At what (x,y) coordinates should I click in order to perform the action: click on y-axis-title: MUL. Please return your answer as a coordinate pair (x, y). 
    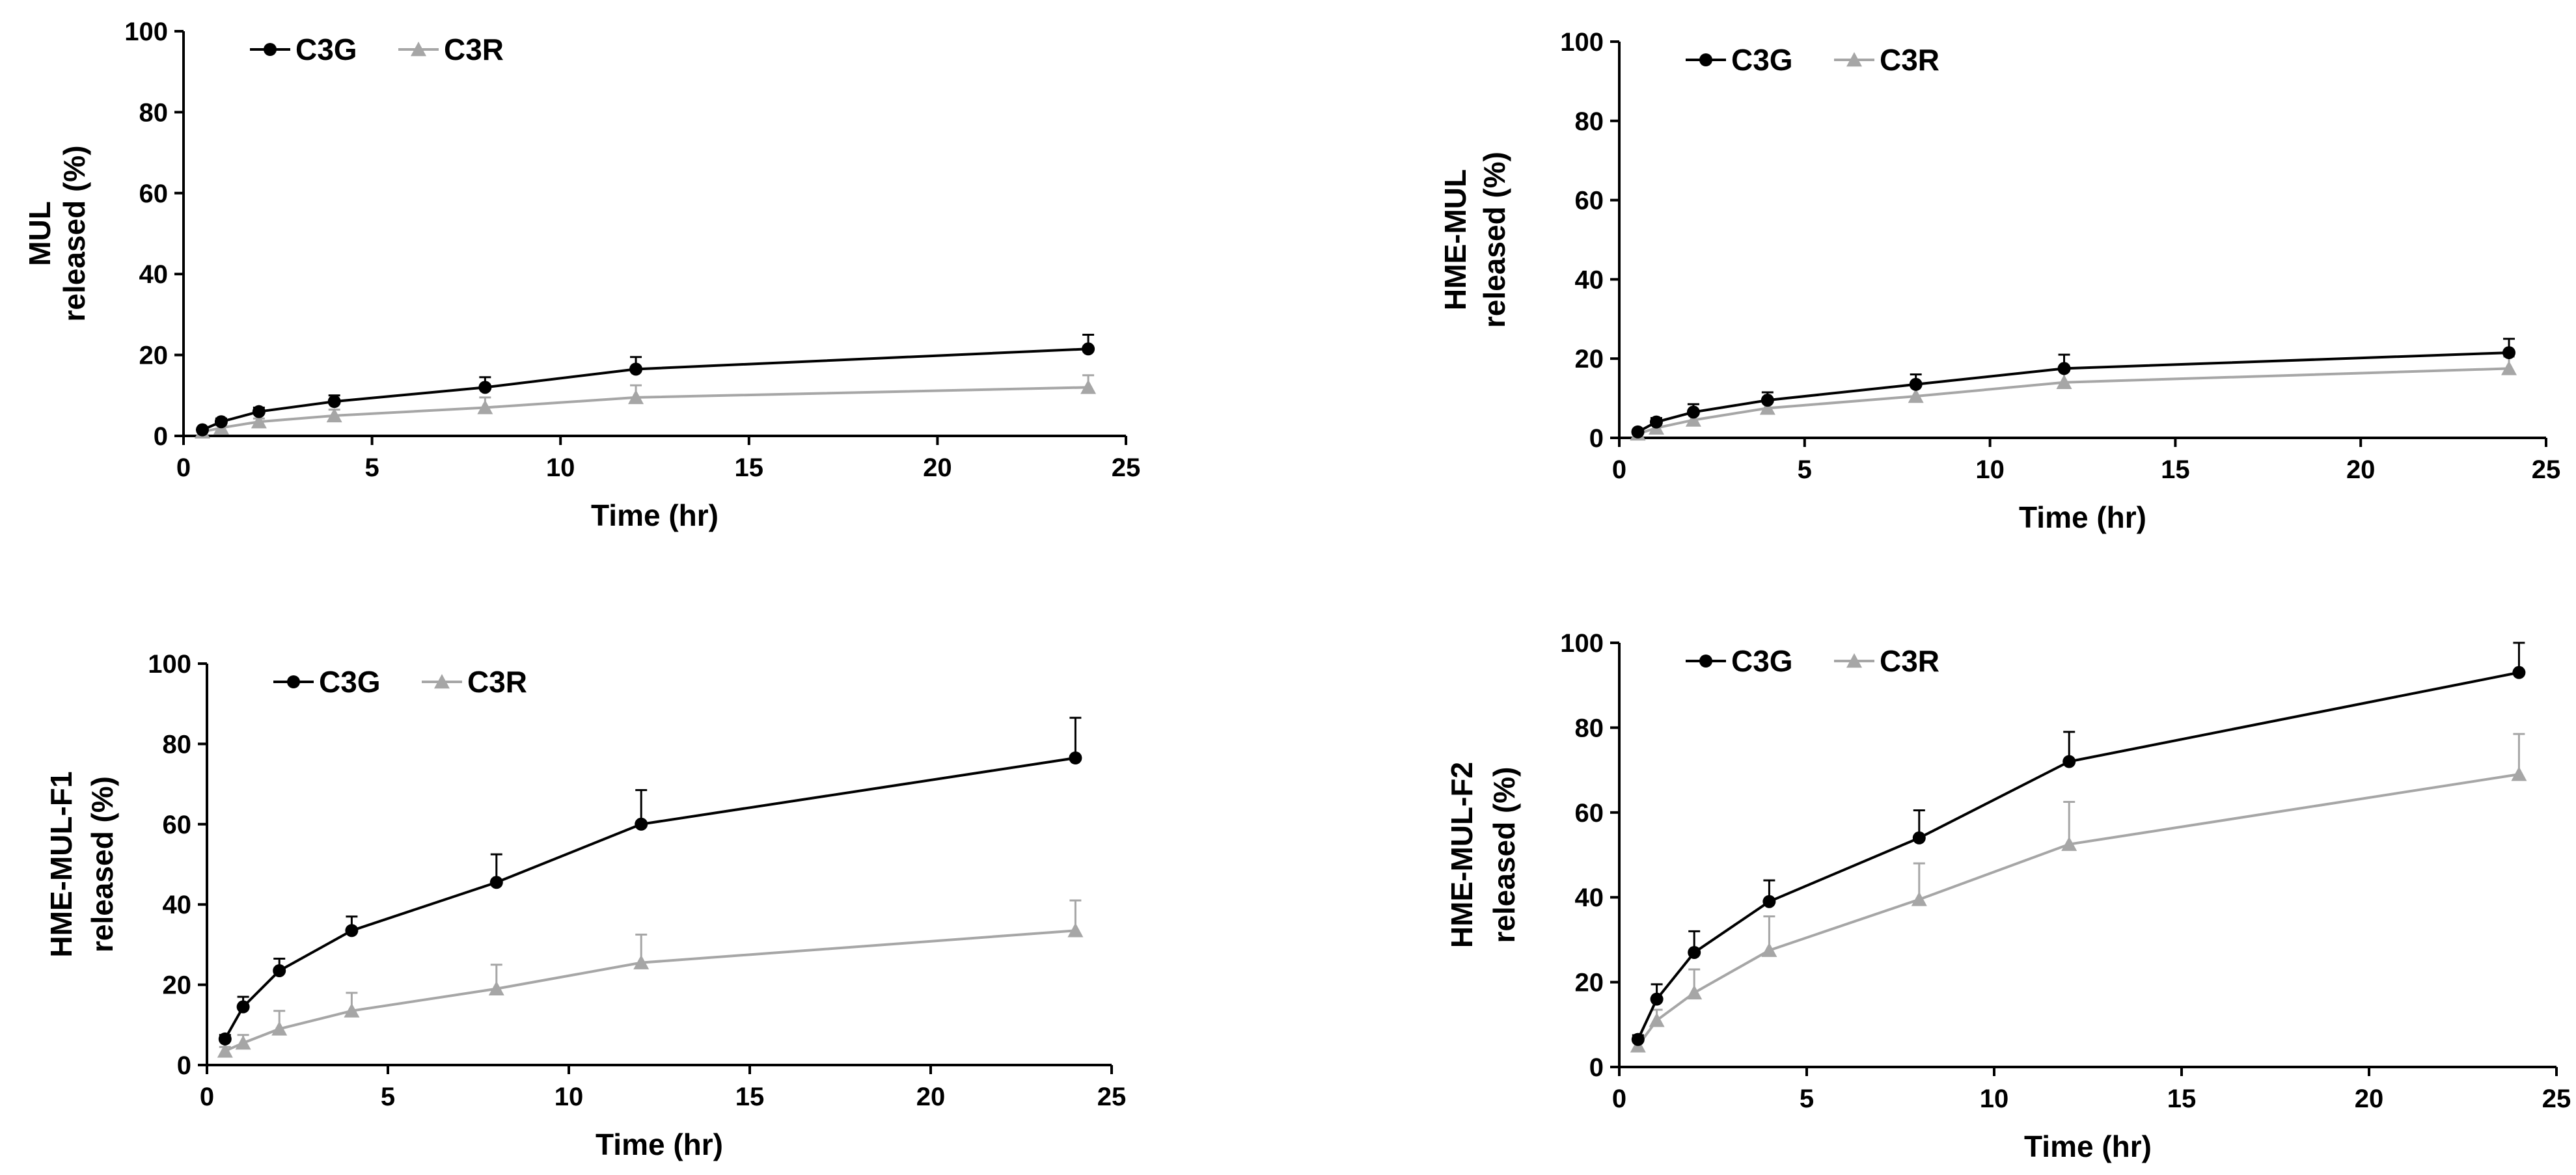
    Looking at the image, I should click on (40, 233).